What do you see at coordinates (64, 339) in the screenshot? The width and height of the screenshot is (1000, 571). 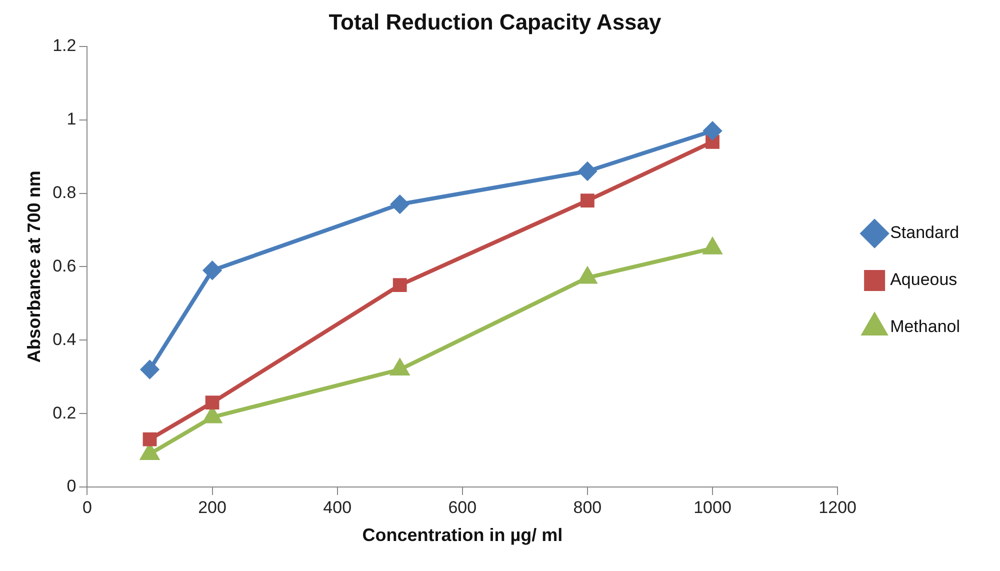 I see `y-tick-label: 0.4` at bounding box center [64, 339].